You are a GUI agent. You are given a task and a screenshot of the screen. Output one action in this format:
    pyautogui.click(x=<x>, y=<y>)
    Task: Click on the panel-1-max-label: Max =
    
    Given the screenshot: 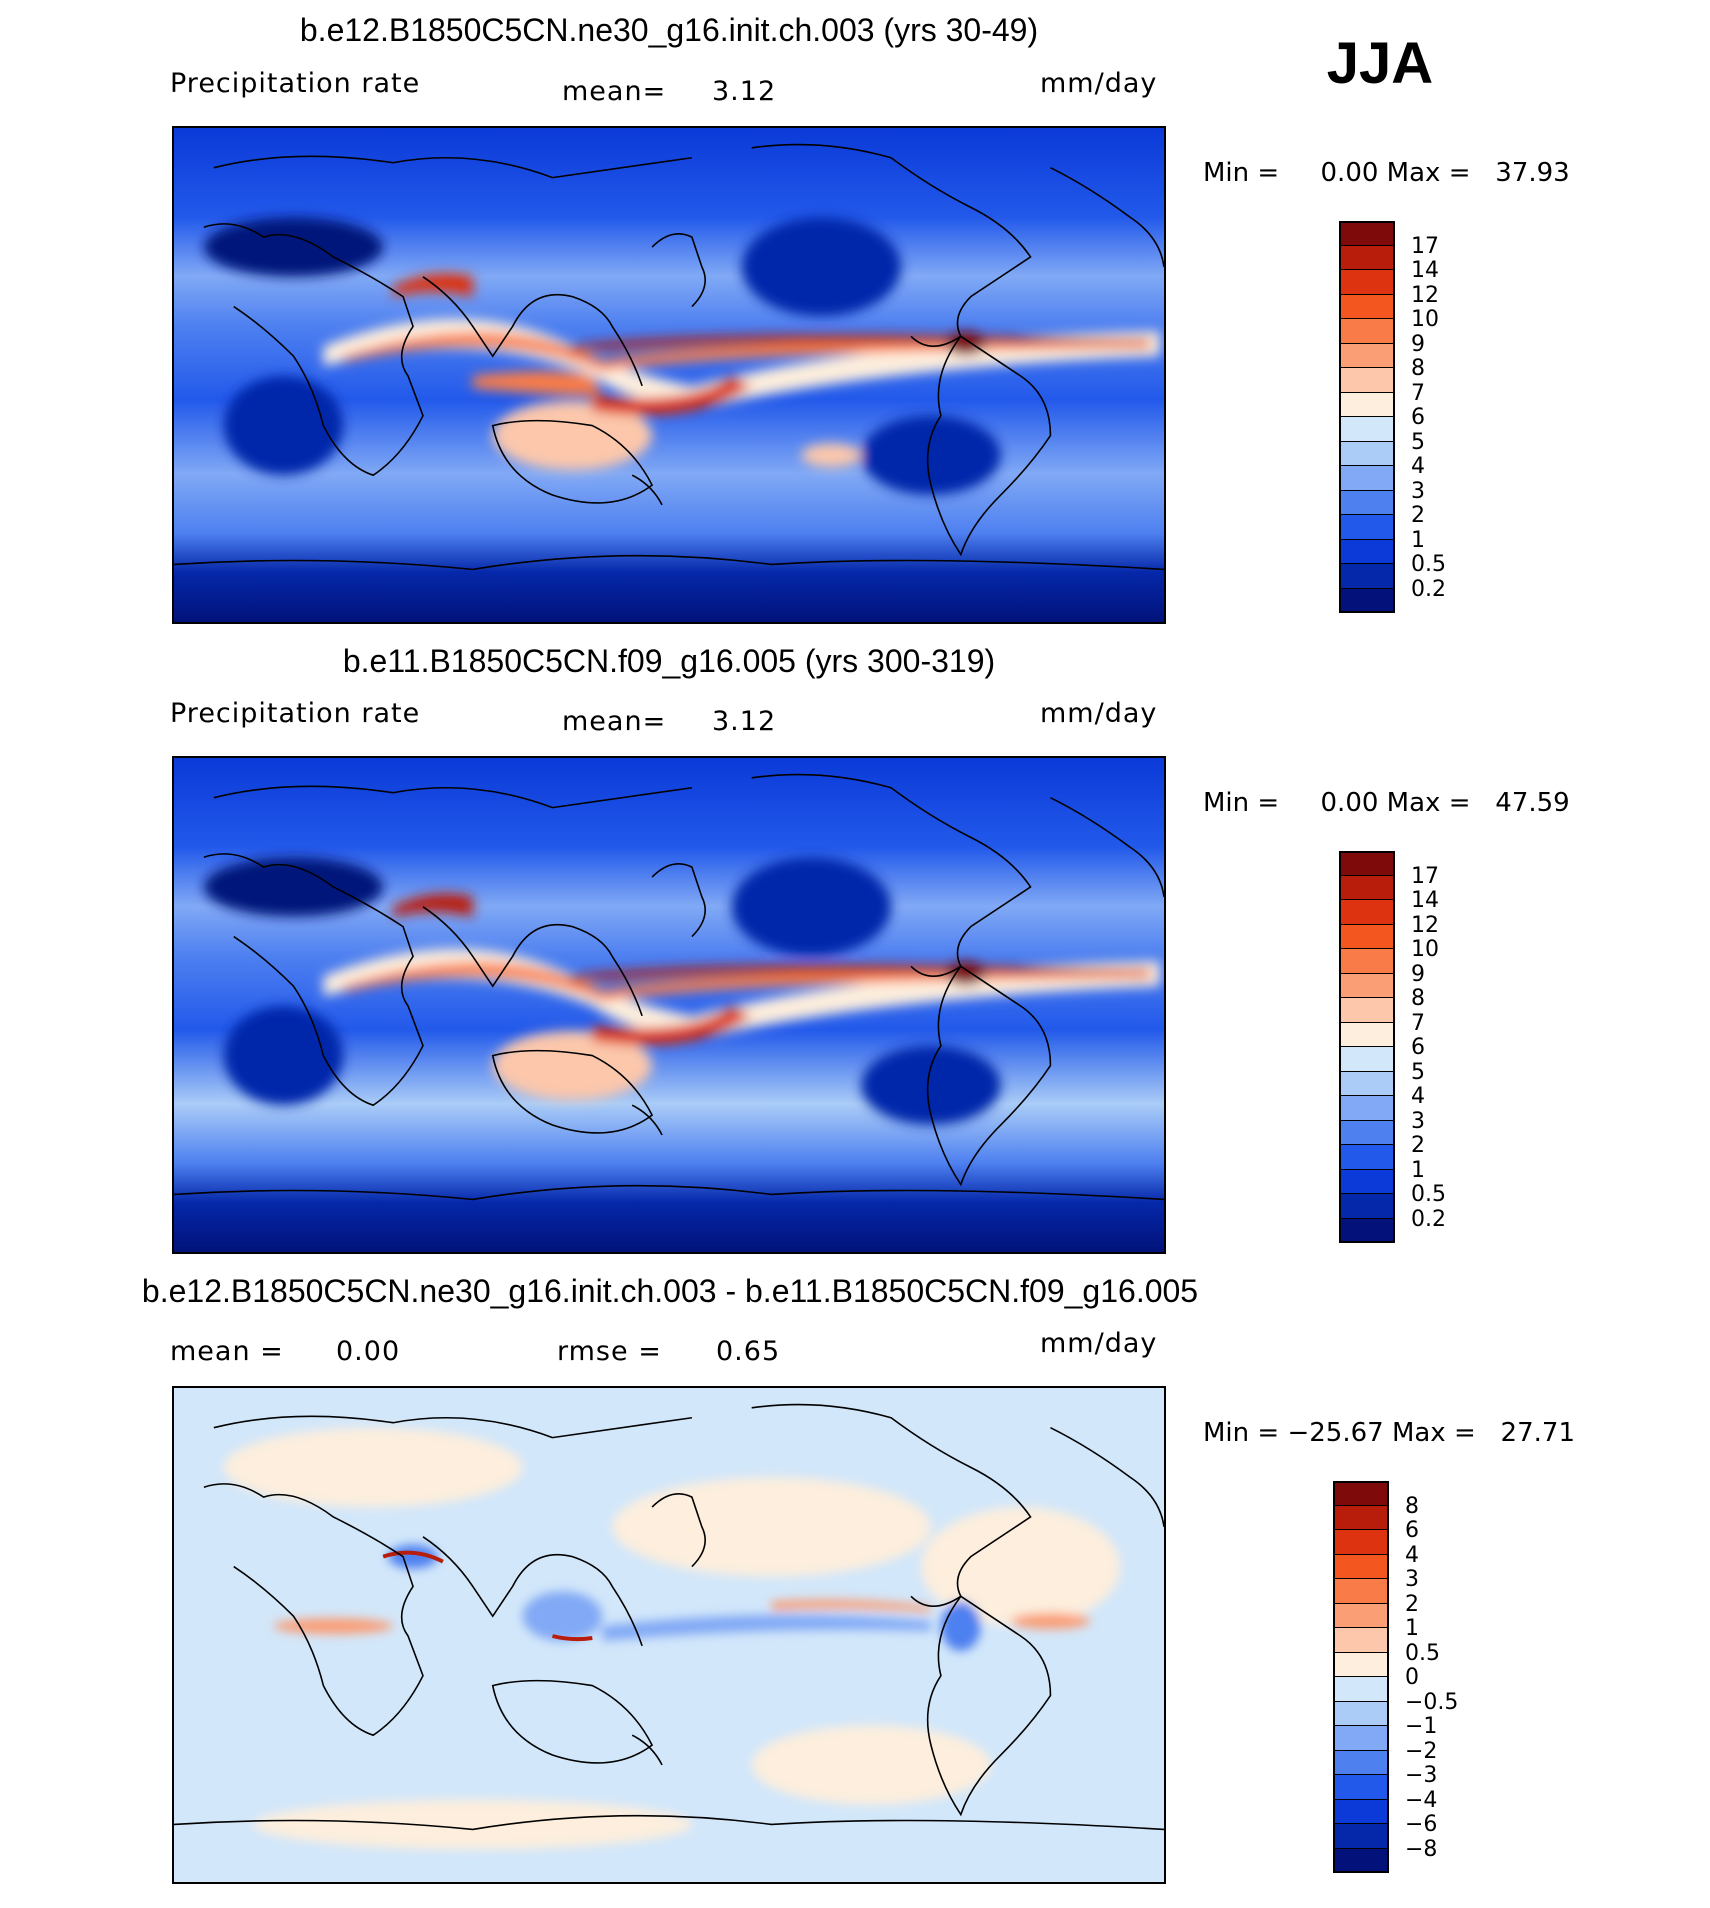 What is the action you would take?
    pyautogui.click(x=1428, y=173)
    